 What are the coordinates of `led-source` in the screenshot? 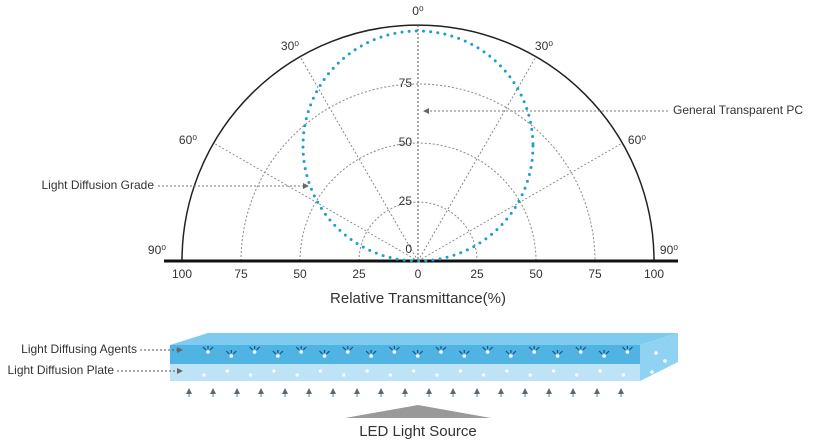 It's located at (418, 411).